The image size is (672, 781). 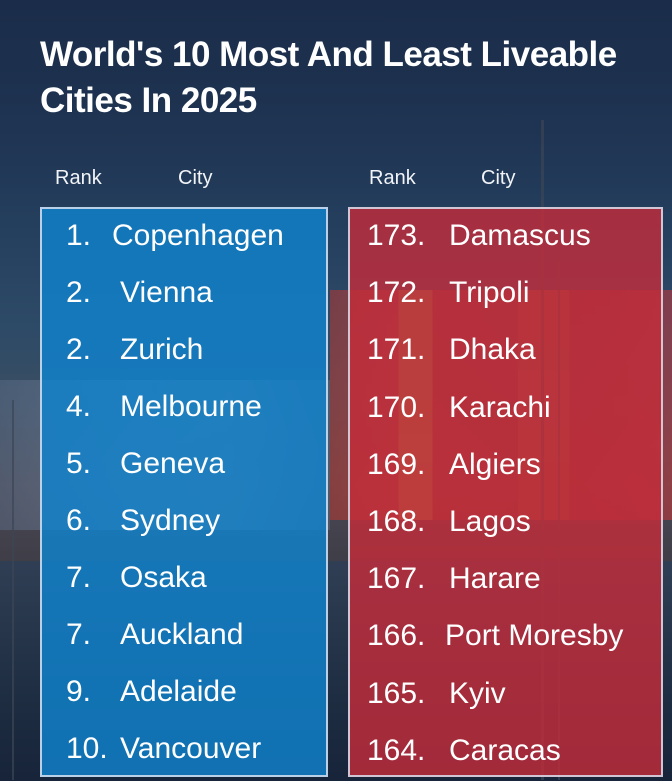 What do you see at coordinates (195, 178) in the screenshot?
I see `left-city-header: City` at bounding box center [195, 178].